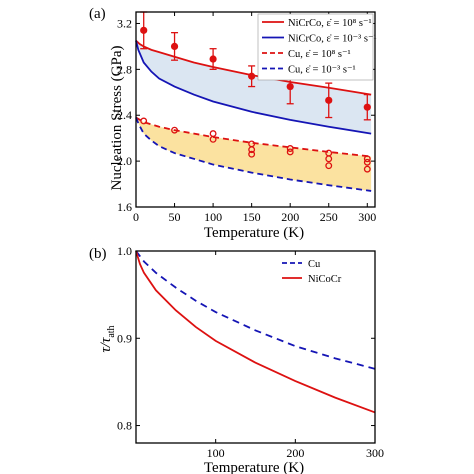 This screenshot has height=474, width=474. I want to click on cu-fill-region, so click(254, 154).